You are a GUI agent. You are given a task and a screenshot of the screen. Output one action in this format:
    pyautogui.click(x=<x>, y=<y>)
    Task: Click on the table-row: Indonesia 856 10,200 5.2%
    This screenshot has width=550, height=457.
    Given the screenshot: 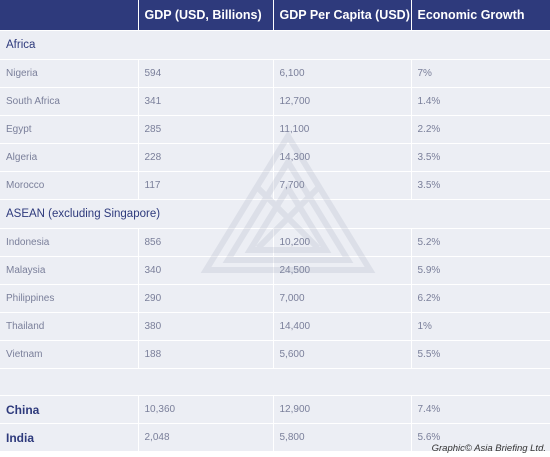 What is the action you would take?
    pyautogui.click(x=275, y=242)
    